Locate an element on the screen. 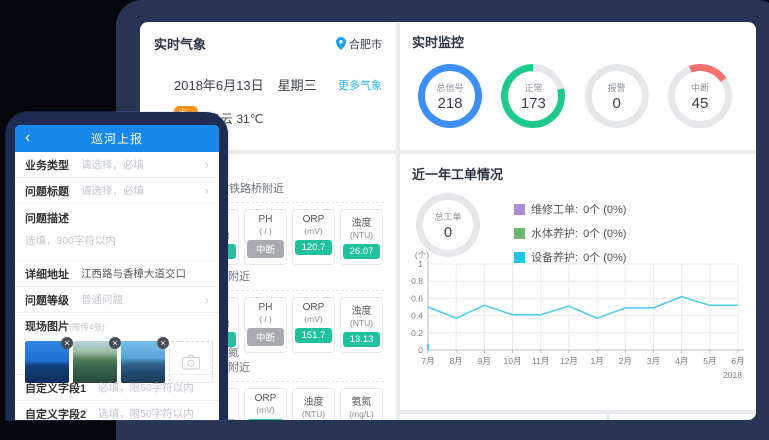 The image size is (769, 440). address-row: 详细地址 江西路与香樟大道交口 is located at coordinates (117, 274).